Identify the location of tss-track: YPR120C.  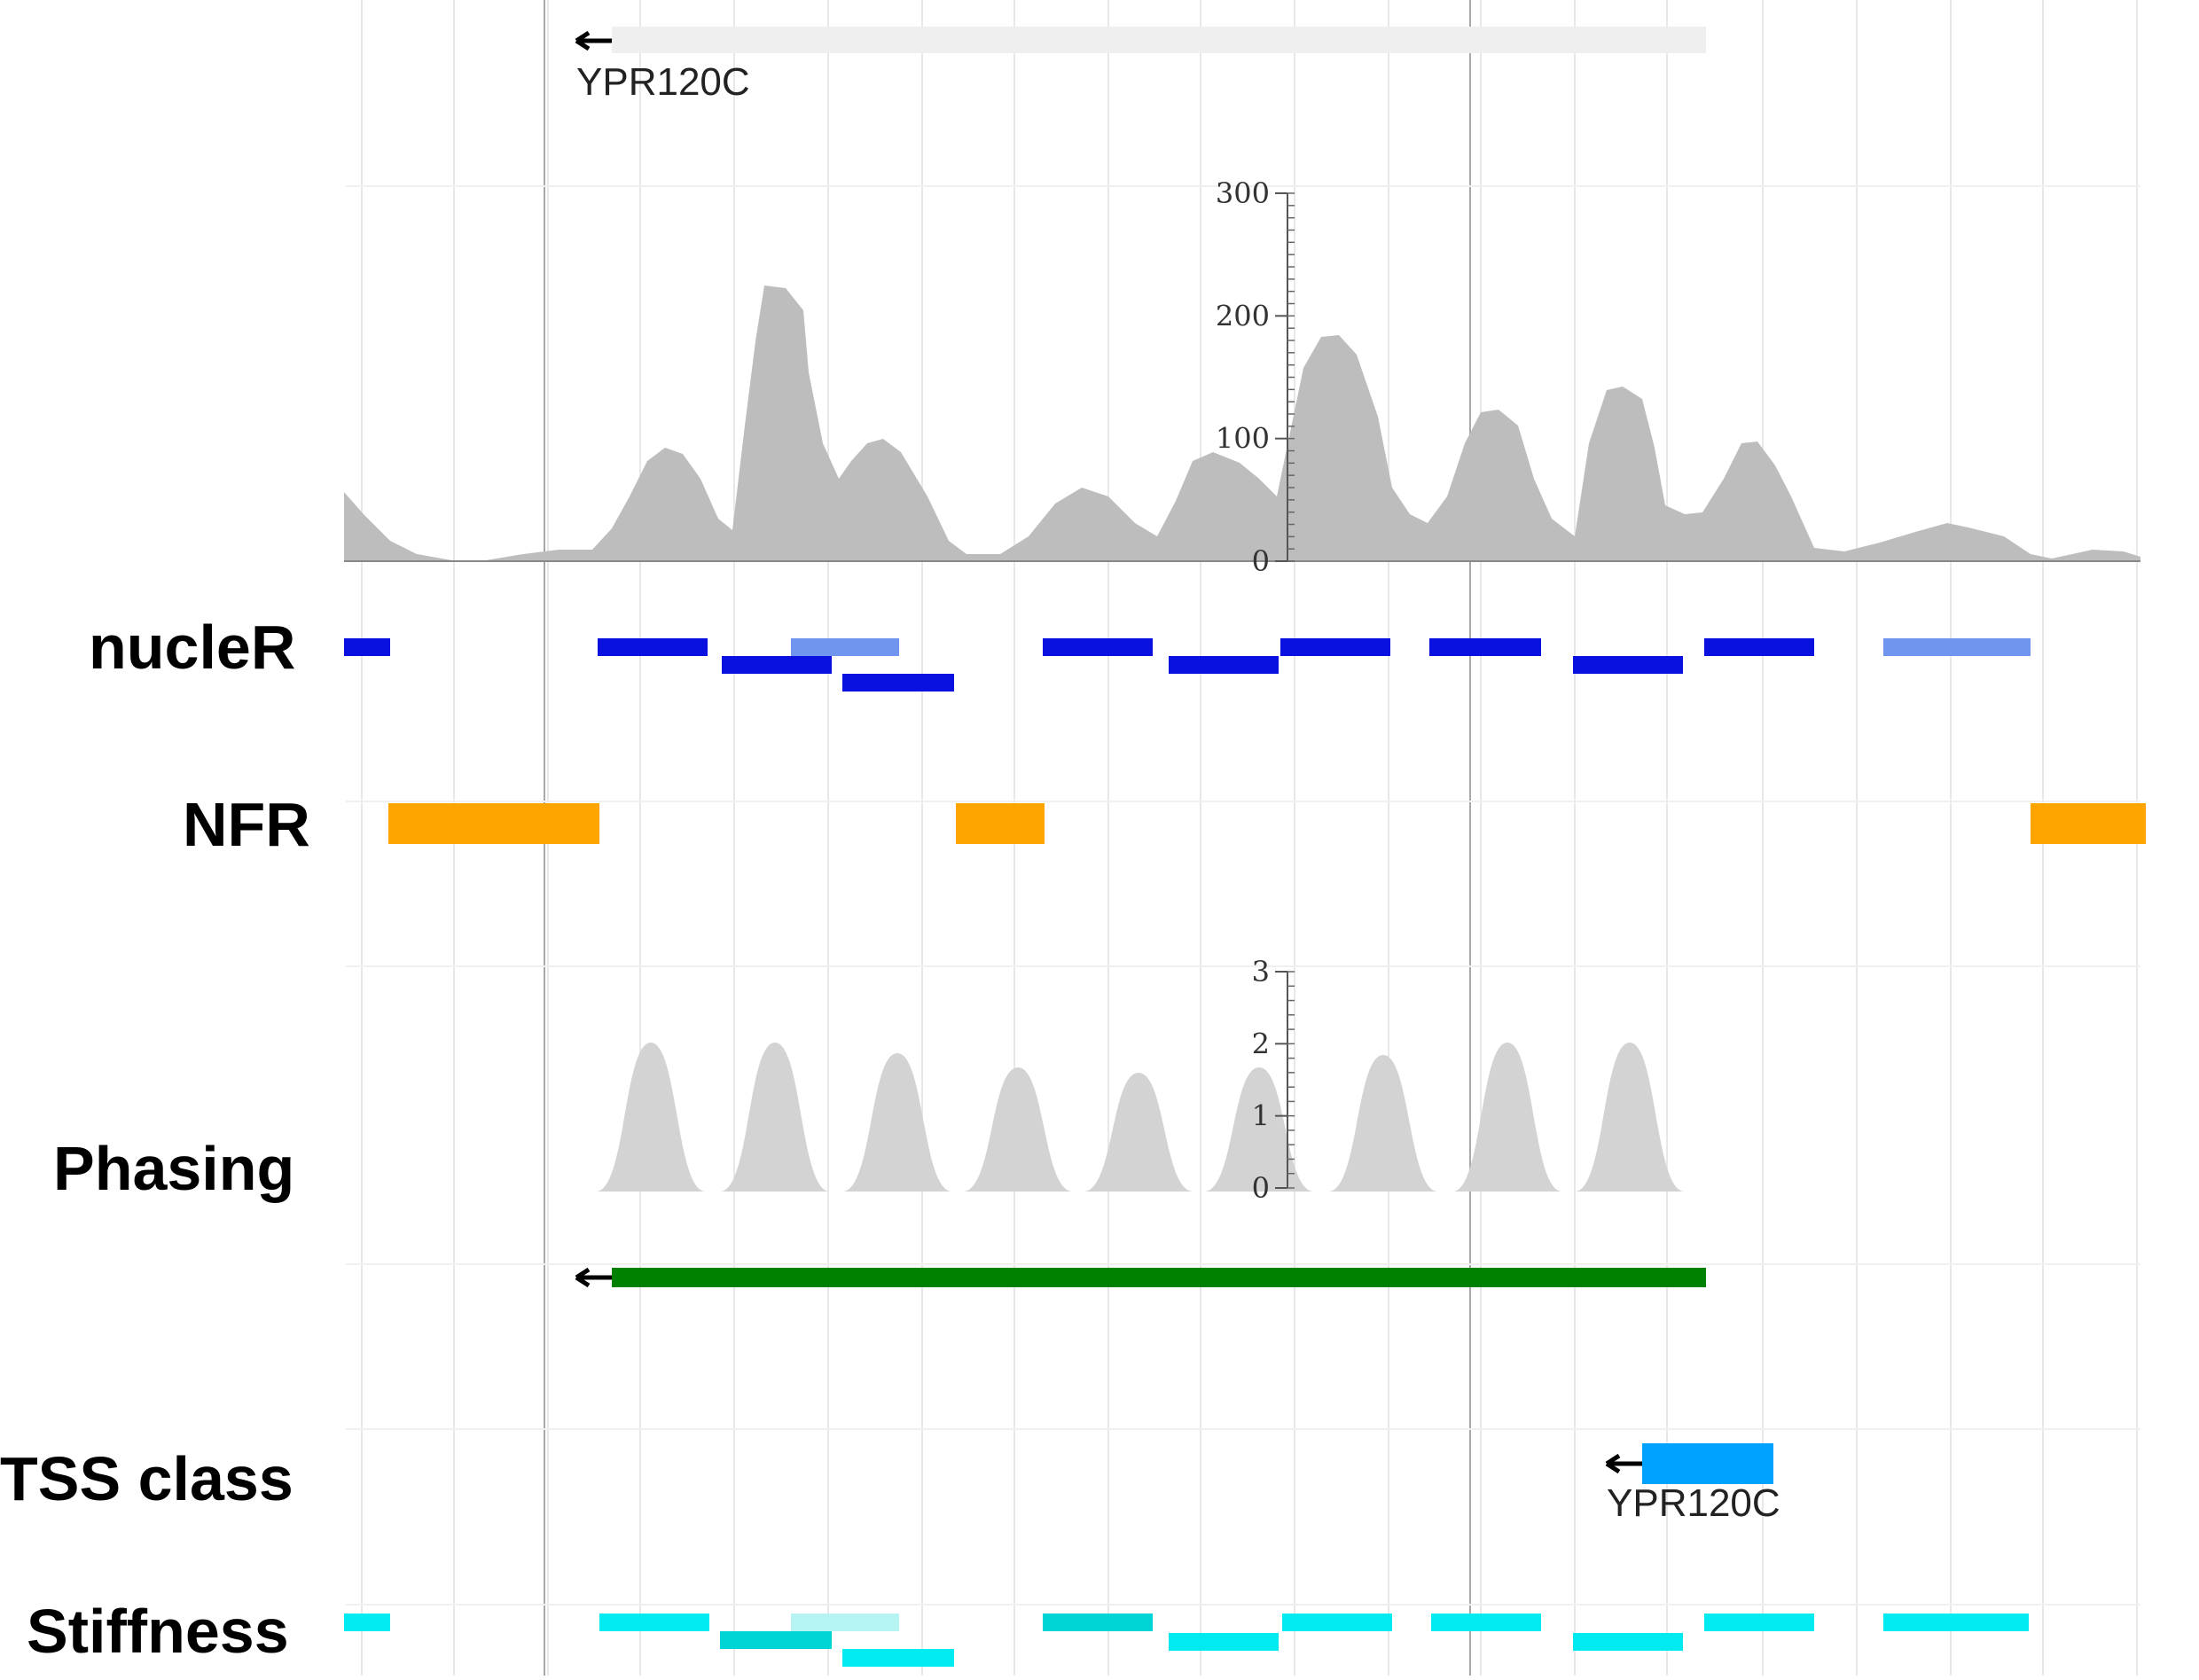
(1692, 1484).